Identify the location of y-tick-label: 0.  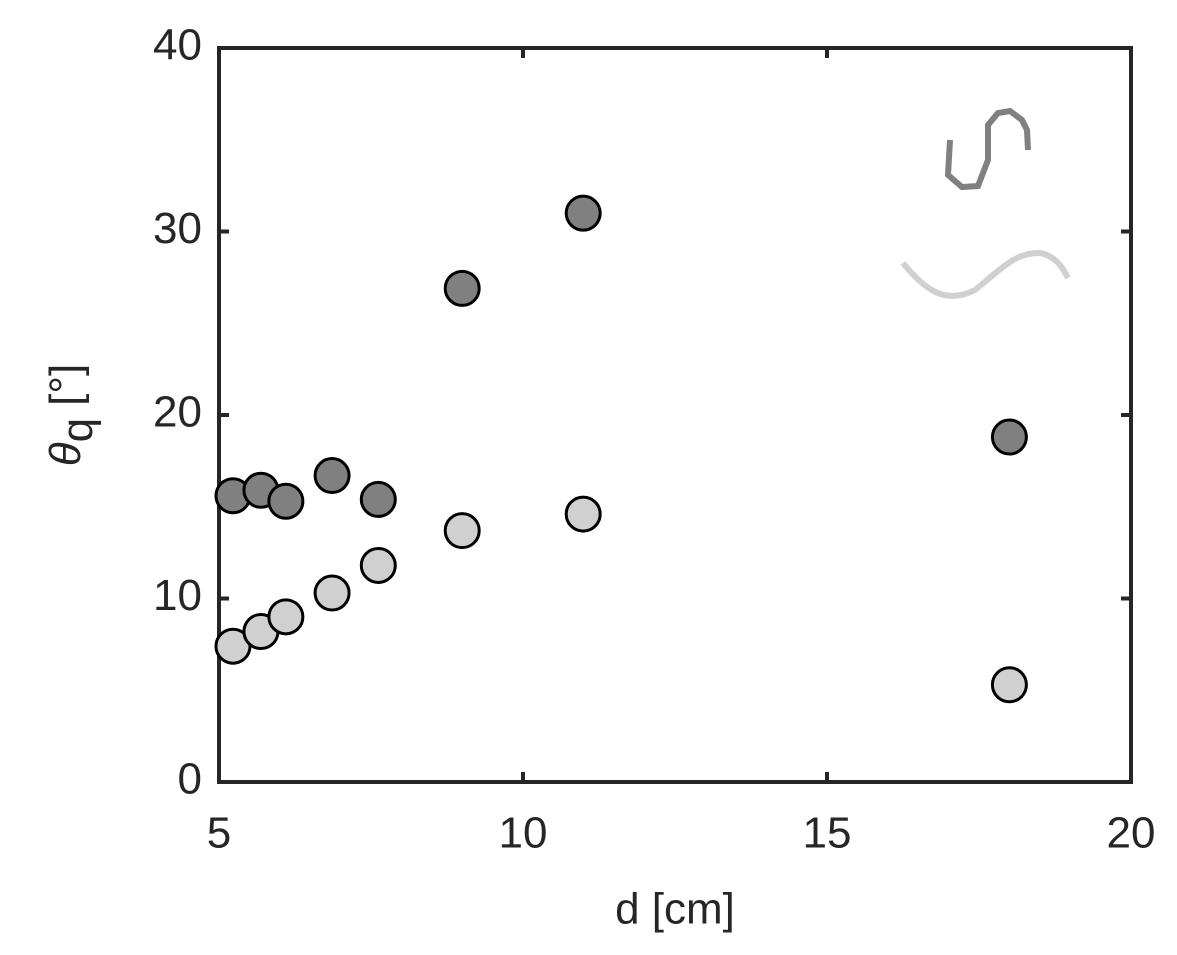
(190, 779).